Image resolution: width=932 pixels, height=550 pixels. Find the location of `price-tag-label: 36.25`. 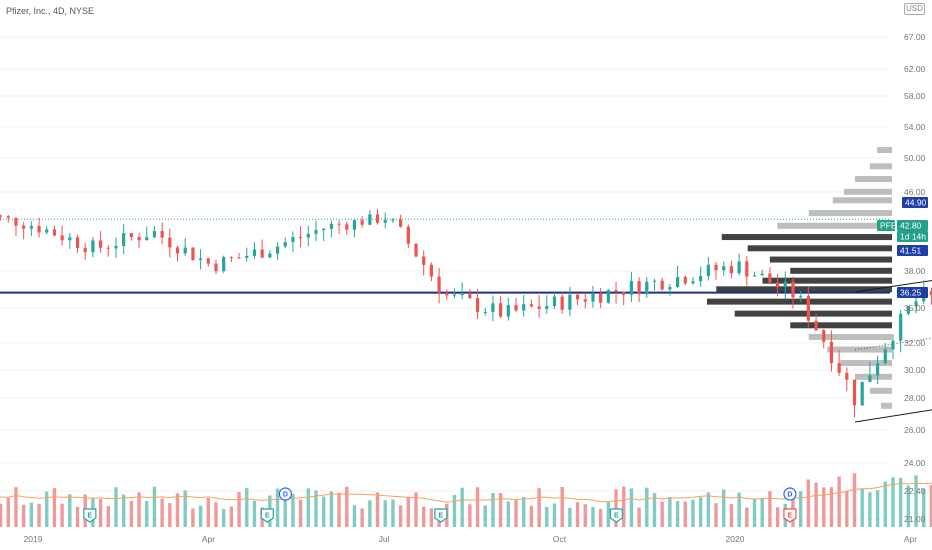

price-tag-label: 36.25 is located at coordinates (911, 293).